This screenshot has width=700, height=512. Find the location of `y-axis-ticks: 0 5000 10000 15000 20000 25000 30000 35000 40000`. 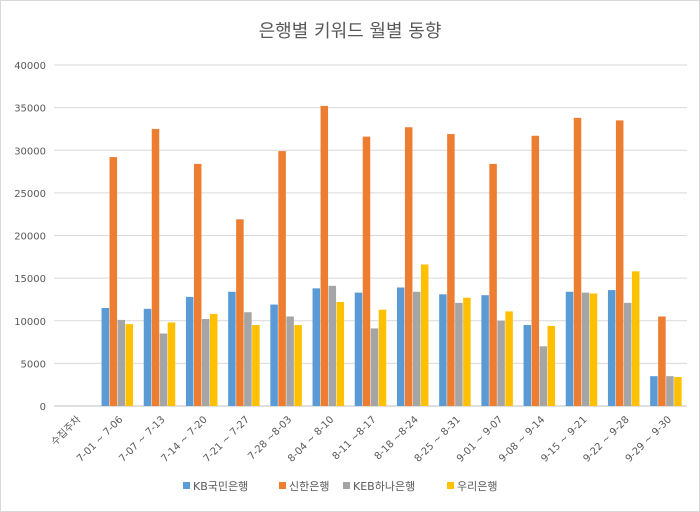

y-axis-ticks: 0 5000 10000 15000 20000 25000 30000 35000 40000 is located at coordinates (30, 237).